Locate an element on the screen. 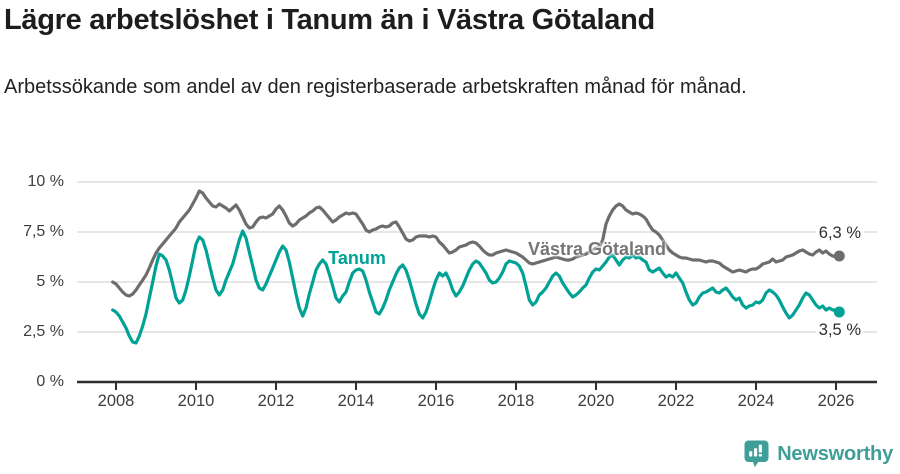 Image resolution: width=900 pixels, height=474 pixels. y-axis-tick: 5 % is located at coordinates (50, 281).